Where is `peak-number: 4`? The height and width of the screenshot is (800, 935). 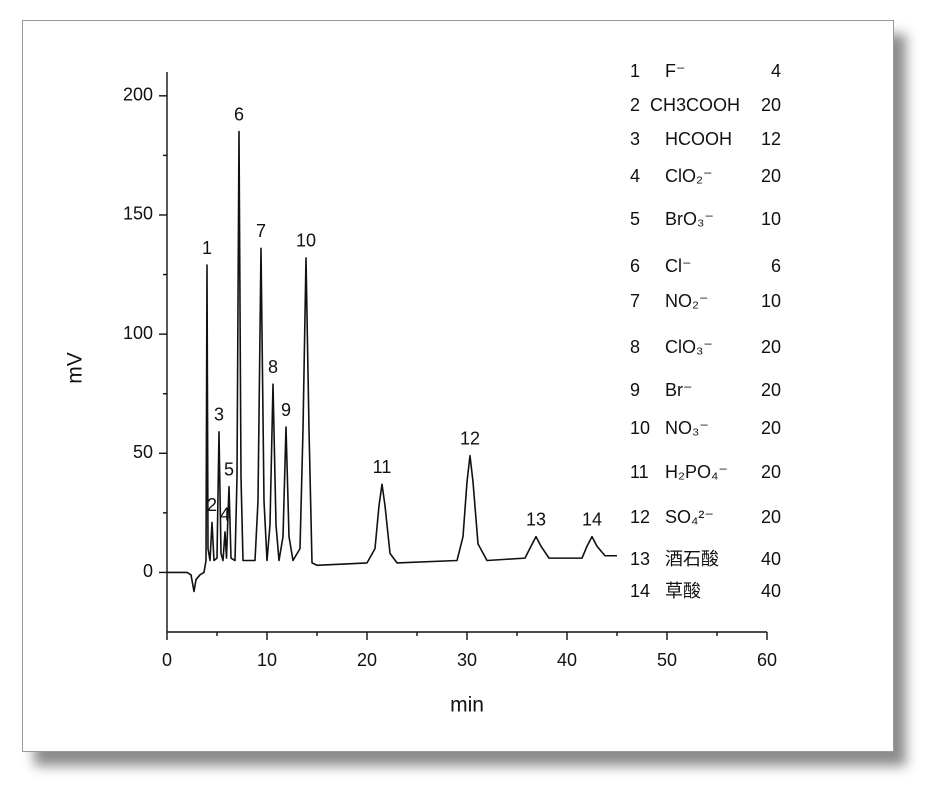
peak-number: 4 is located at coordinates (635, 176).